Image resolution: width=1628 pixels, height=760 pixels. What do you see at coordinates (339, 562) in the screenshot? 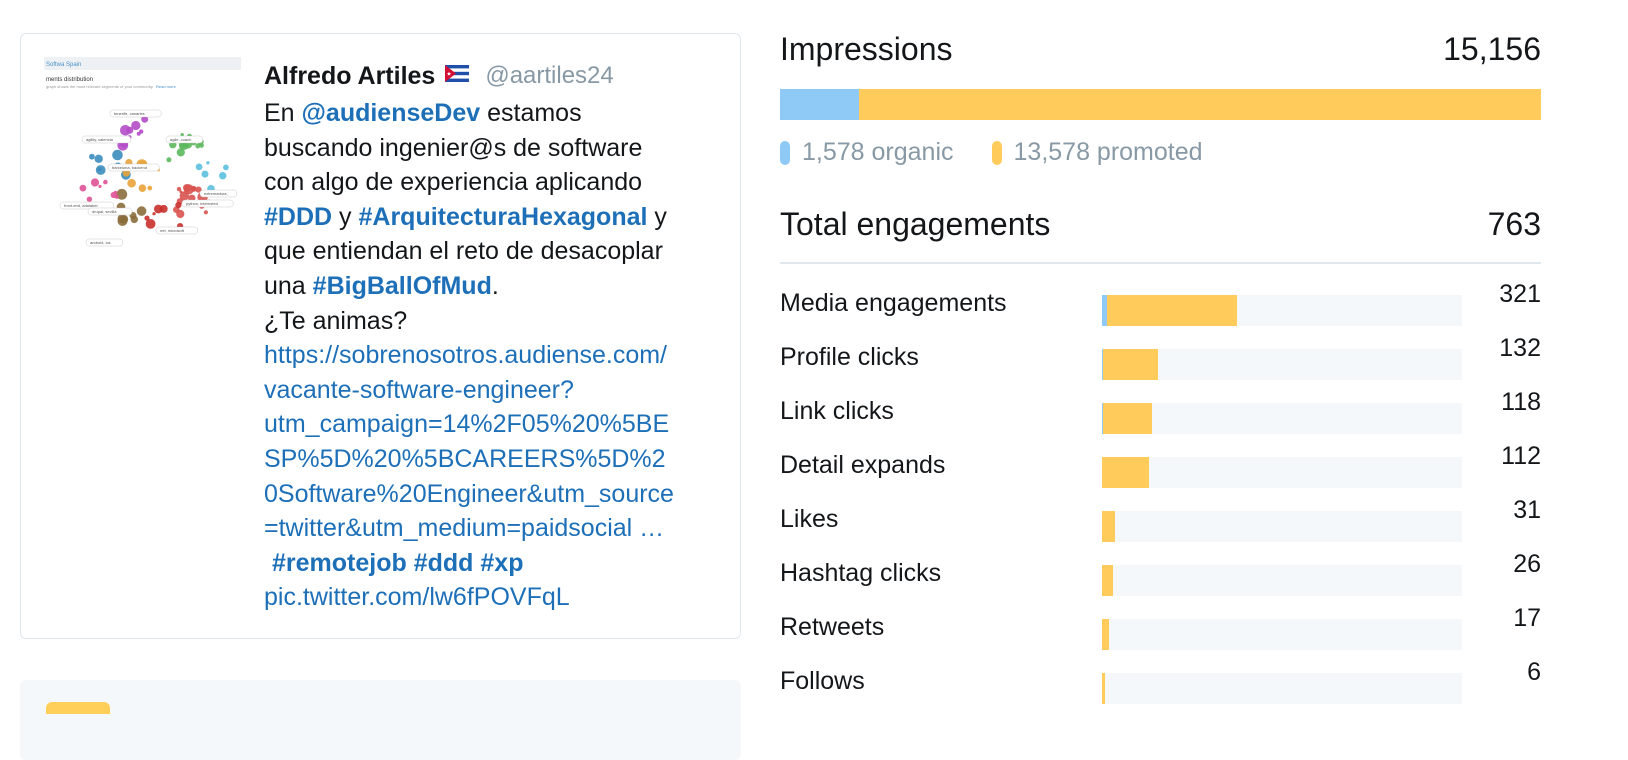
I see `hashtag-link: #remotejob` at bounding box center [339, 562].